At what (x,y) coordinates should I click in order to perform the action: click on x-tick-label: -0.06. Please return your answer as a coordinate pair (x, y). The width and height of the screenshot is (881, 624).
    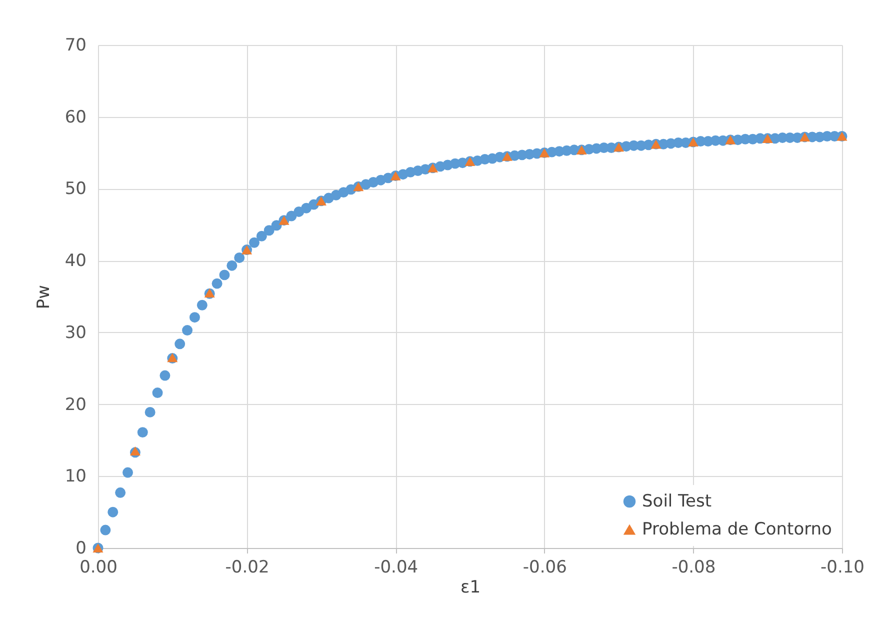
    Looking at the image, I should click on (544, 568).